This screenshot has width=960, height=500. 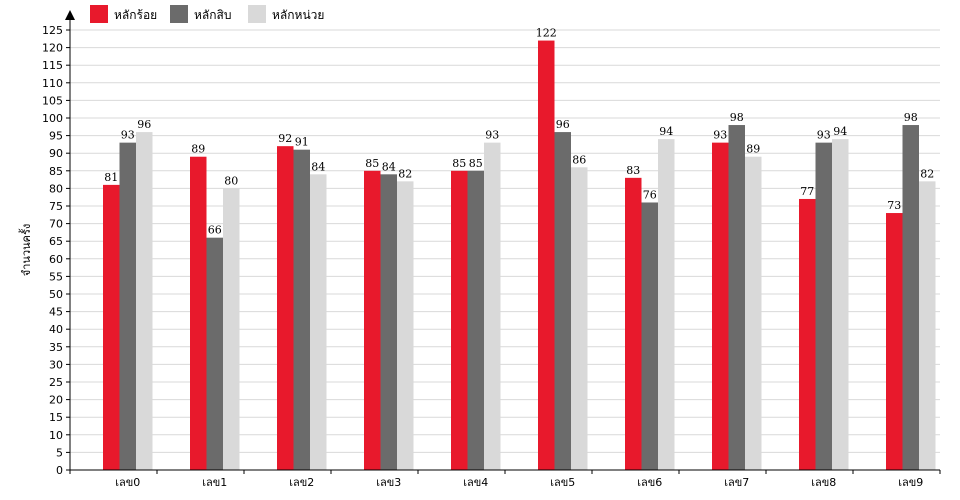 I want to click on y-tick-label: 15, so click(x=56, y=417).